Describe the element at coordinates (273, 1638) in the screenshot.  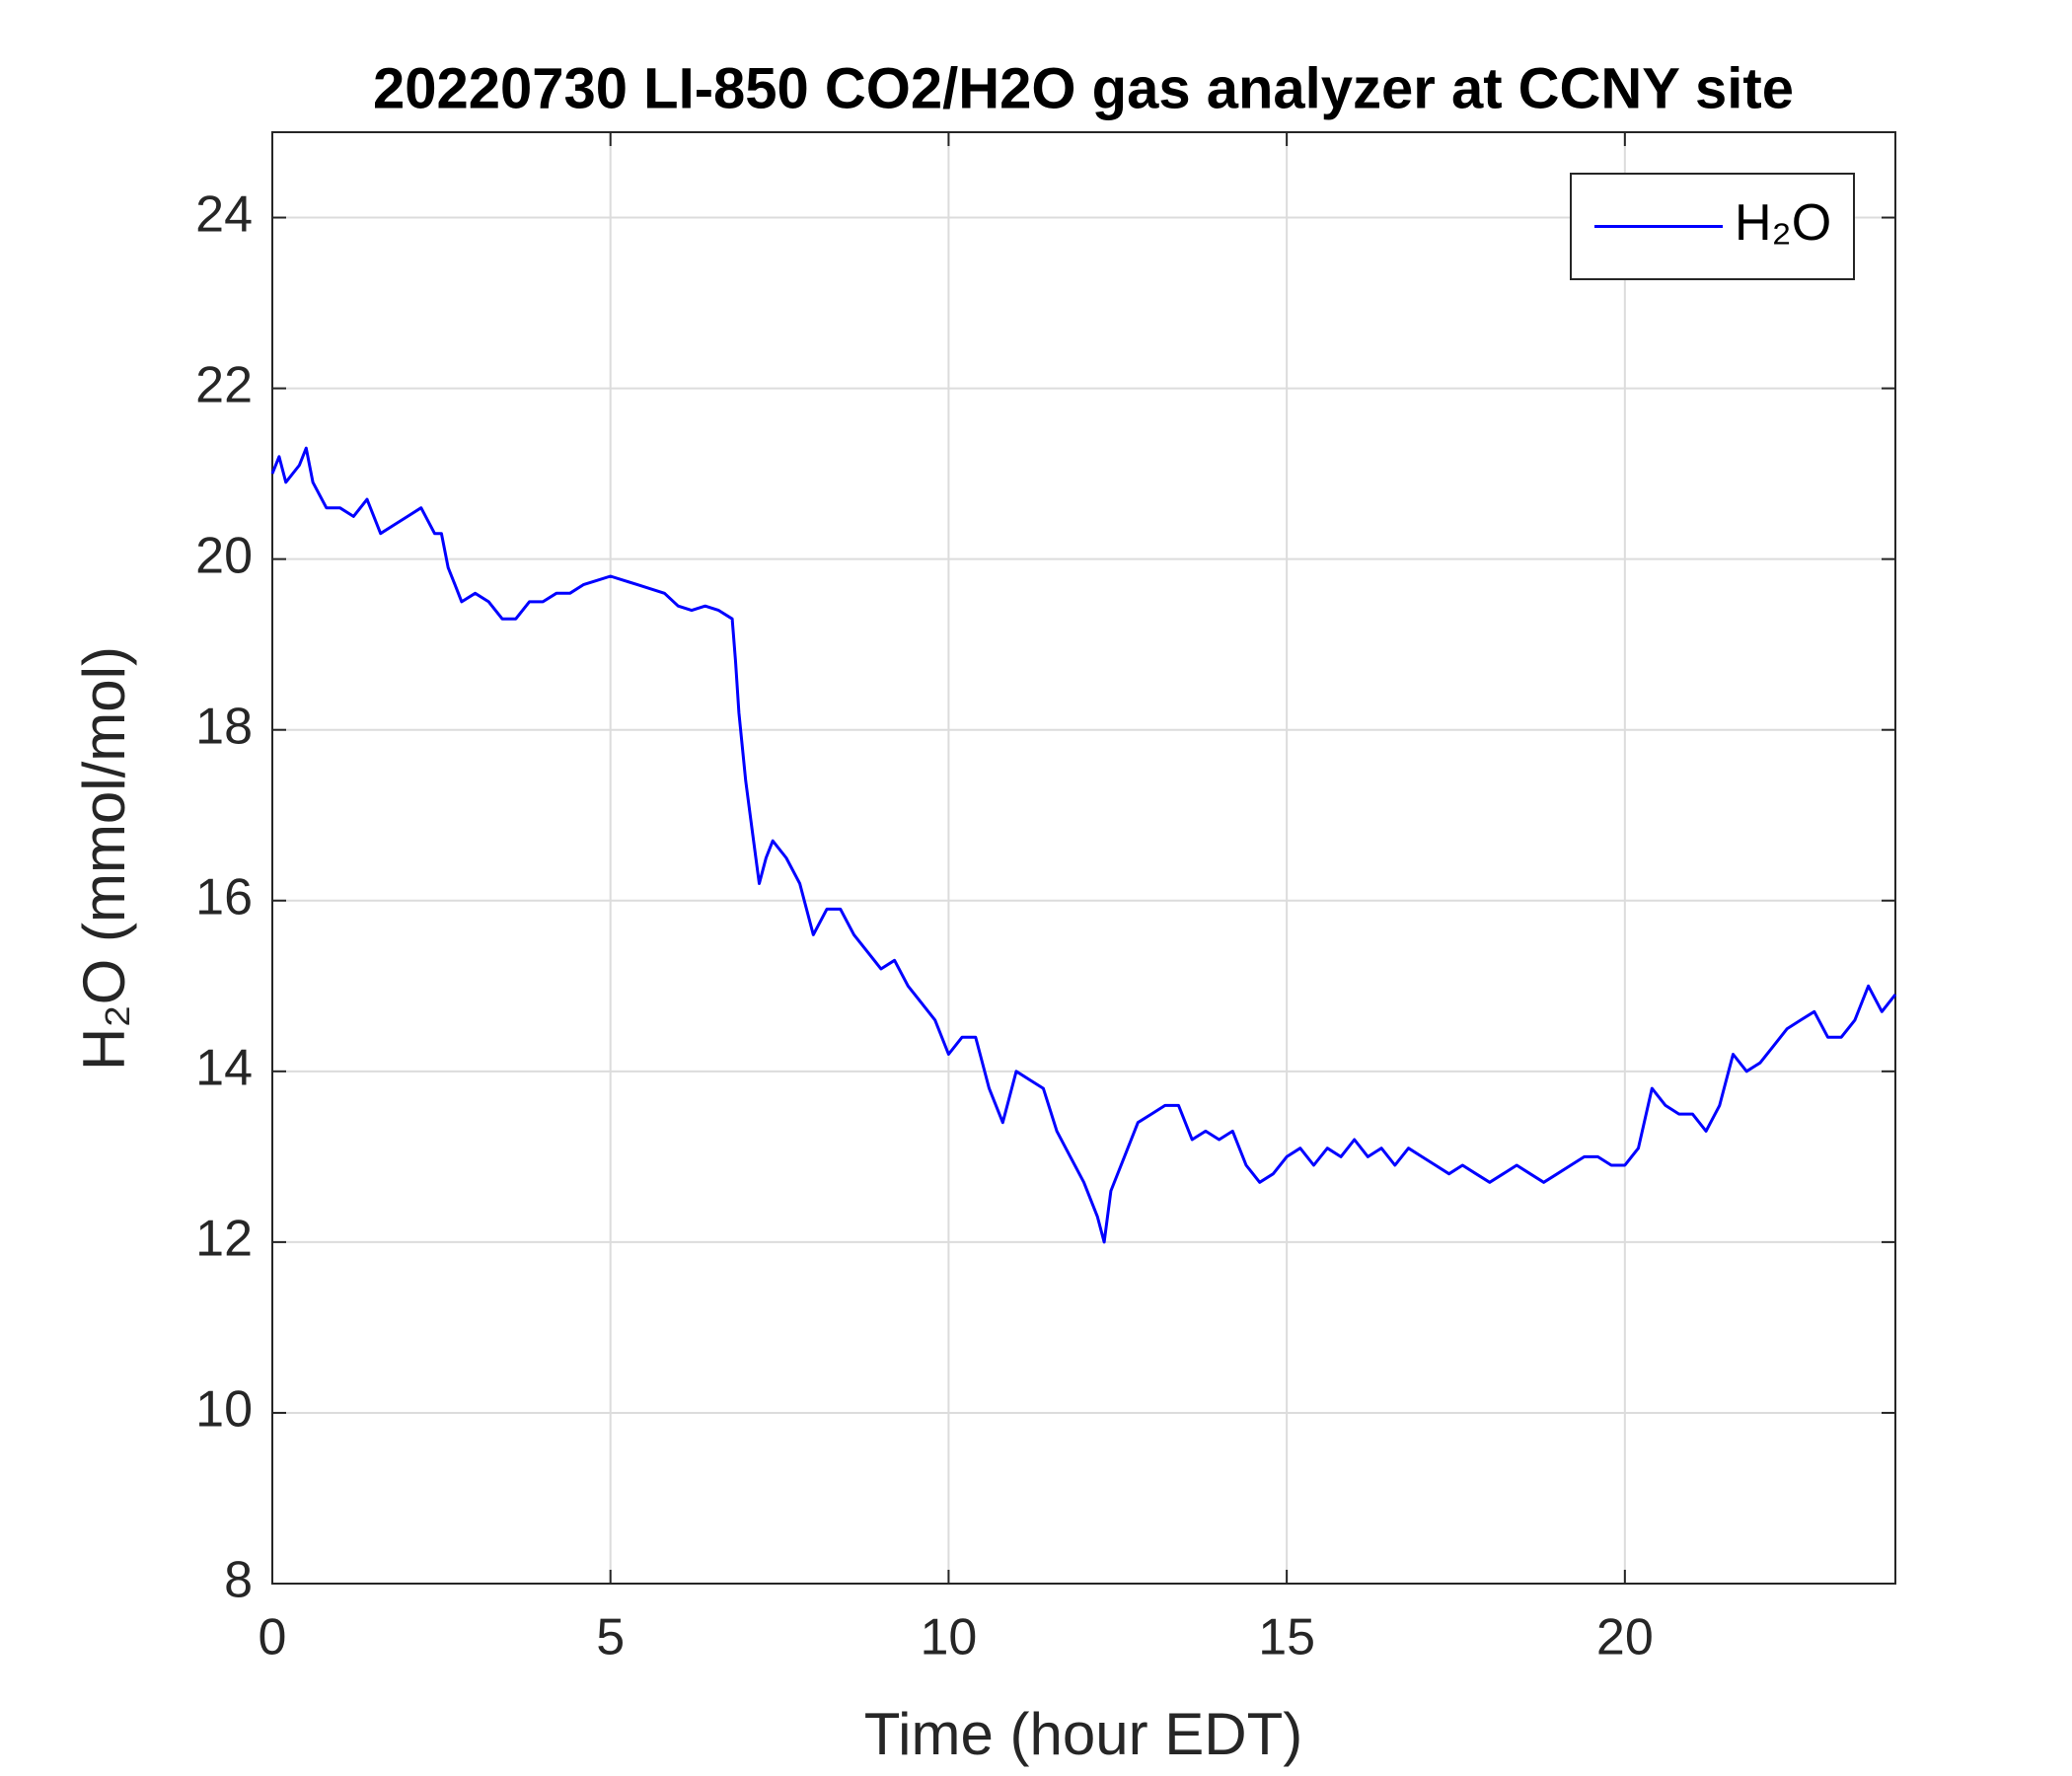
I see `x-tick-label: 0` at that location.